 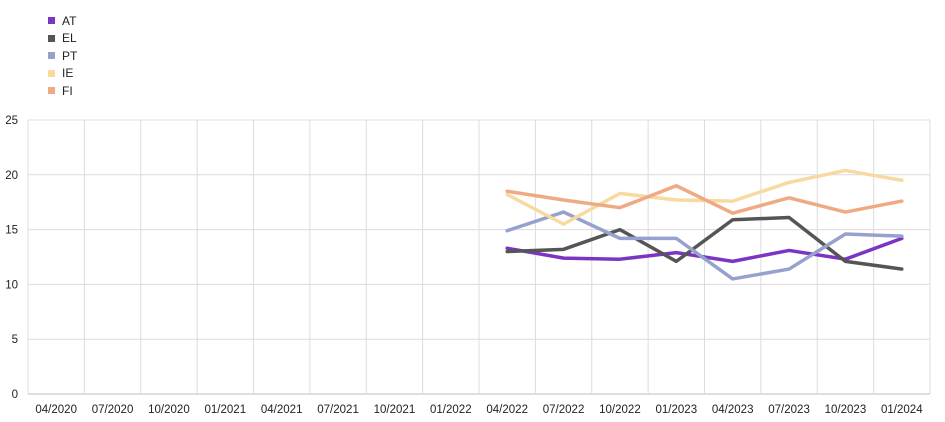 I want to click on x-tick-label: 04/2021, so click(x=282, y=410).